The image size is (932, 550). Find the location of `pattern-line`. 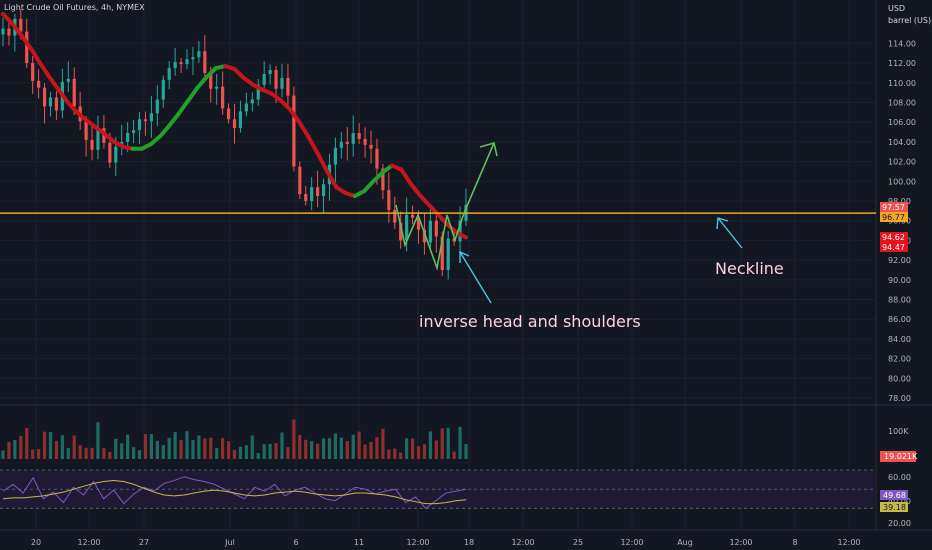

pattern-line is located at coordinates (445, 207).